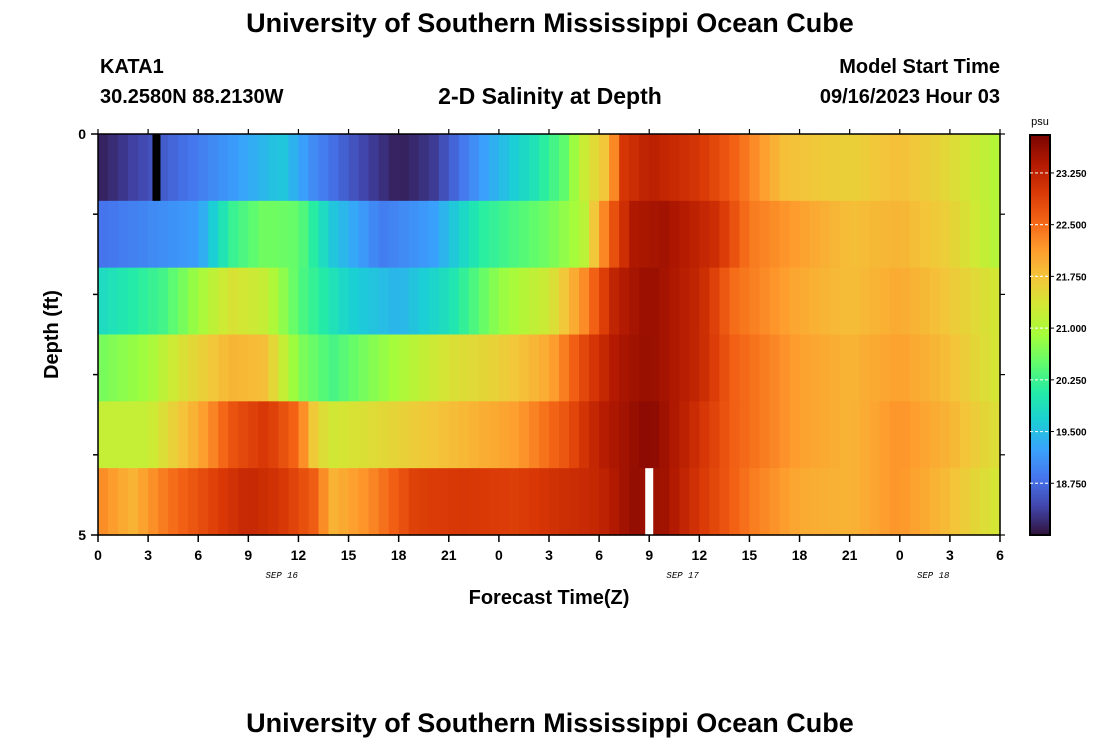 The width and height of the screenshot is (1100, 750). I want to click on x-tick-label: 6, so click(198, 555).